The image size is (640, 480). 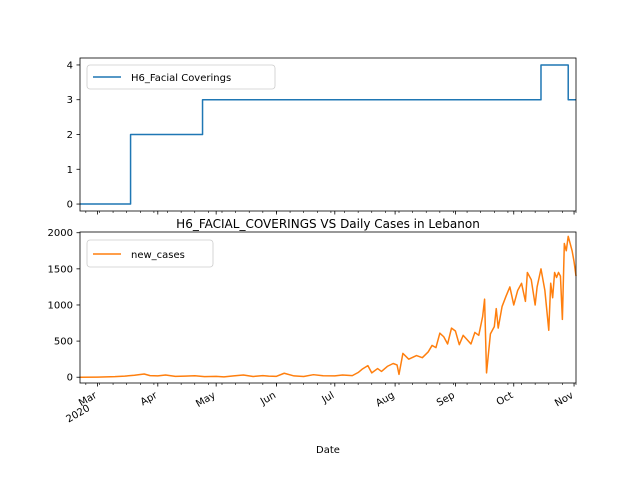 I want to click on bottom-legend-box, so click(x=150, y=253).